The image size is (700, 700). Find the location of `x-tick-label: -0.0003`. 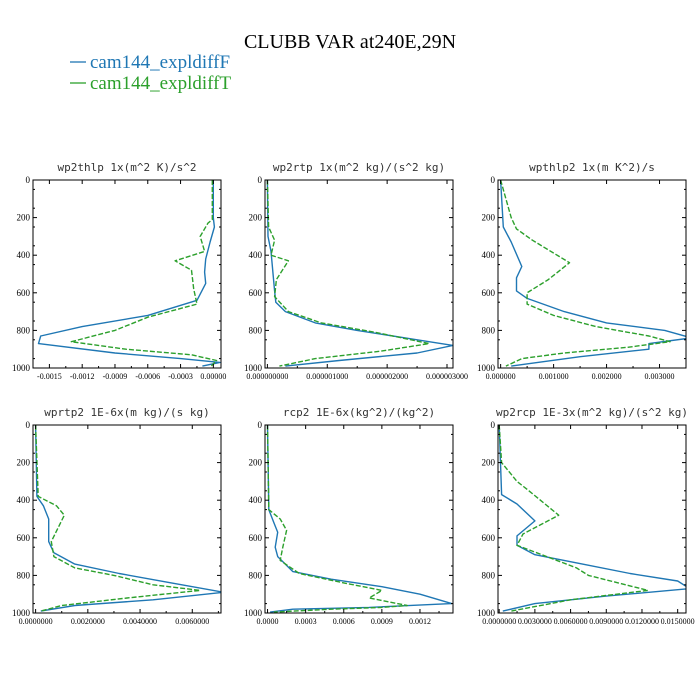

x-tick-label: -0.0003 is located at coordinates (180, 376).